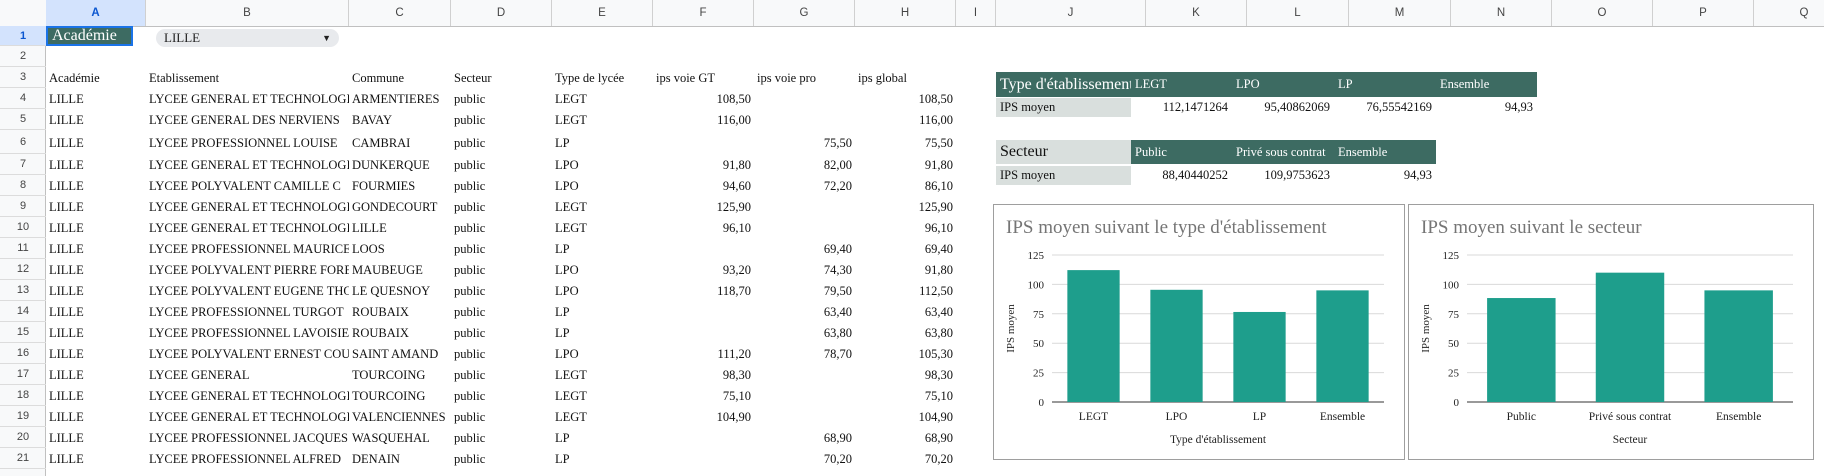  Describe the element at coordinates (1063, 152) in the screenshot. I see `summary-secteur-title: Secteur` at that location.